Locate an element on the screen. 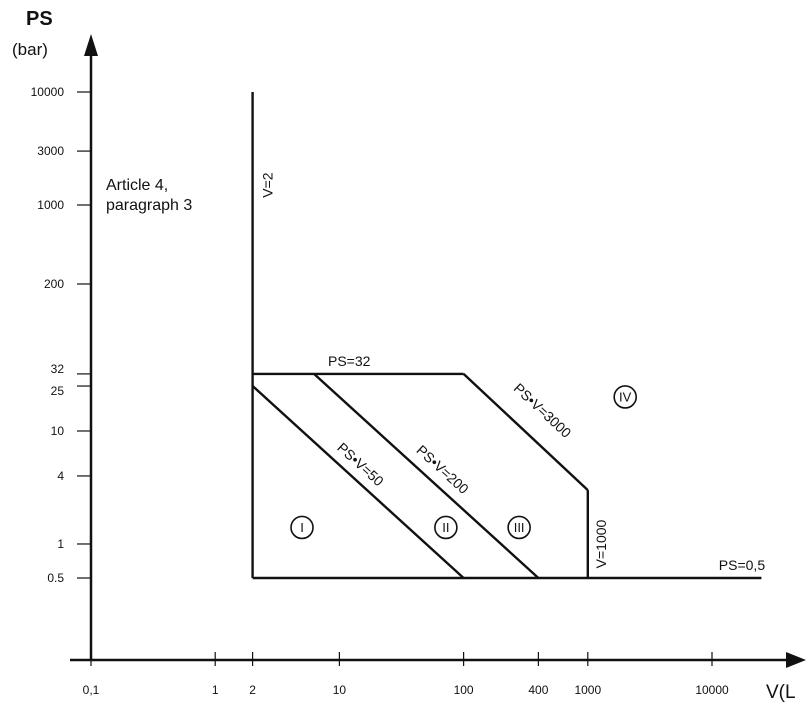 The image size is (806, 704). boundary-label: PS•V=200 is located at coordinates (442, 469).